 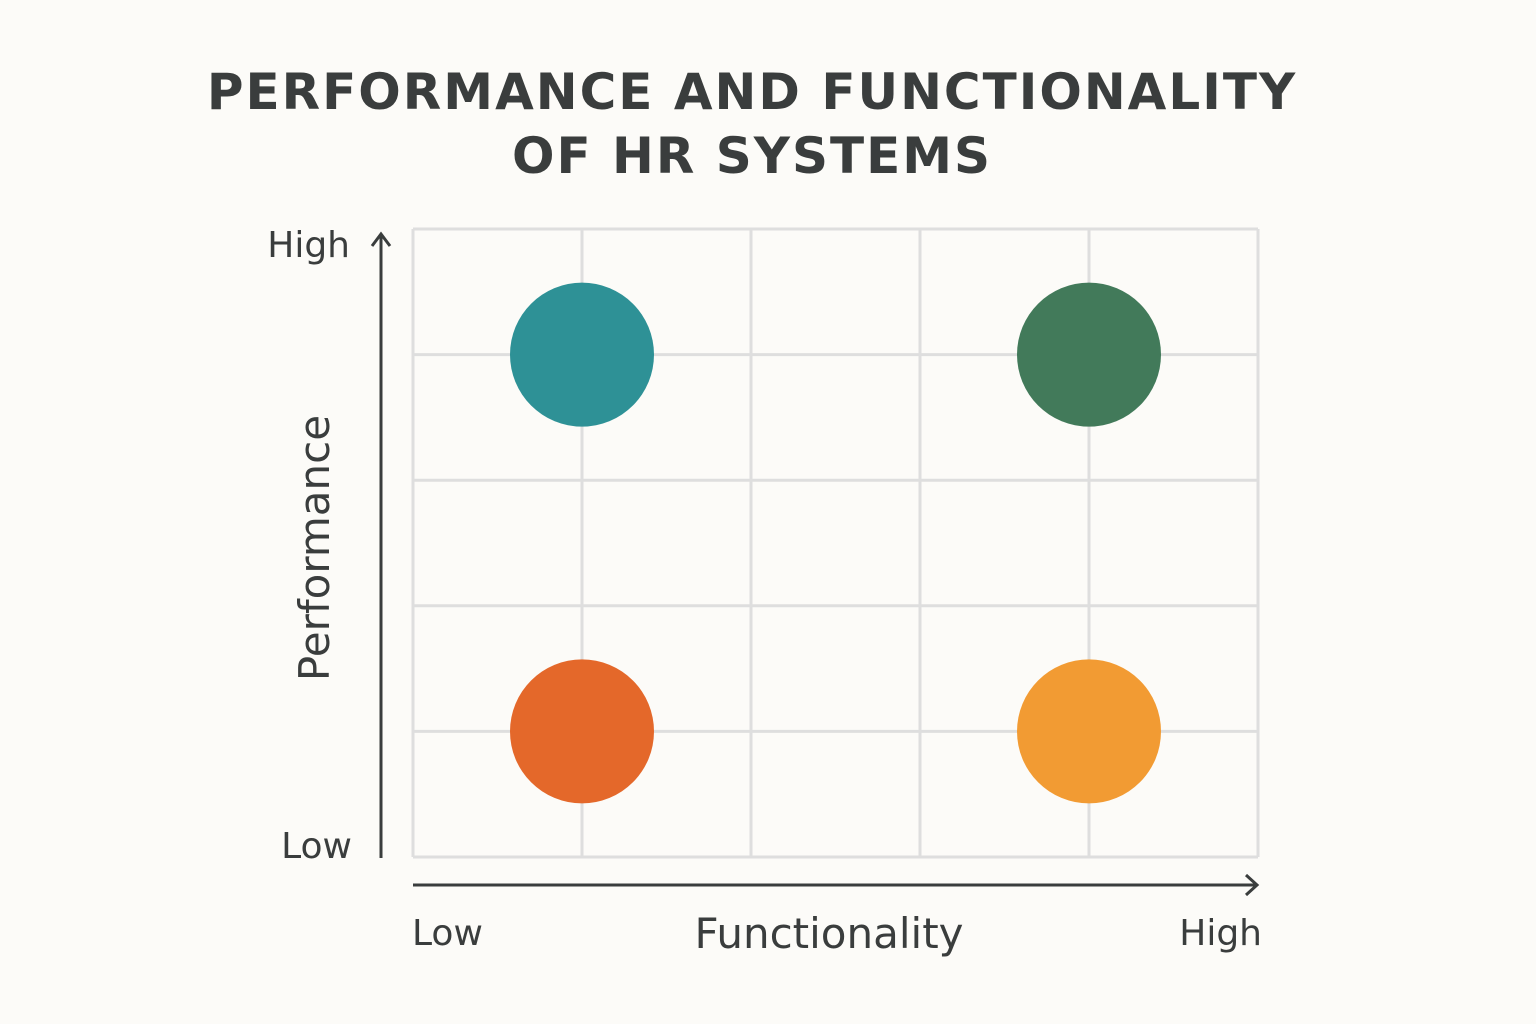 I want to click on x-tick-high: High, so click(x=1220, y=933).